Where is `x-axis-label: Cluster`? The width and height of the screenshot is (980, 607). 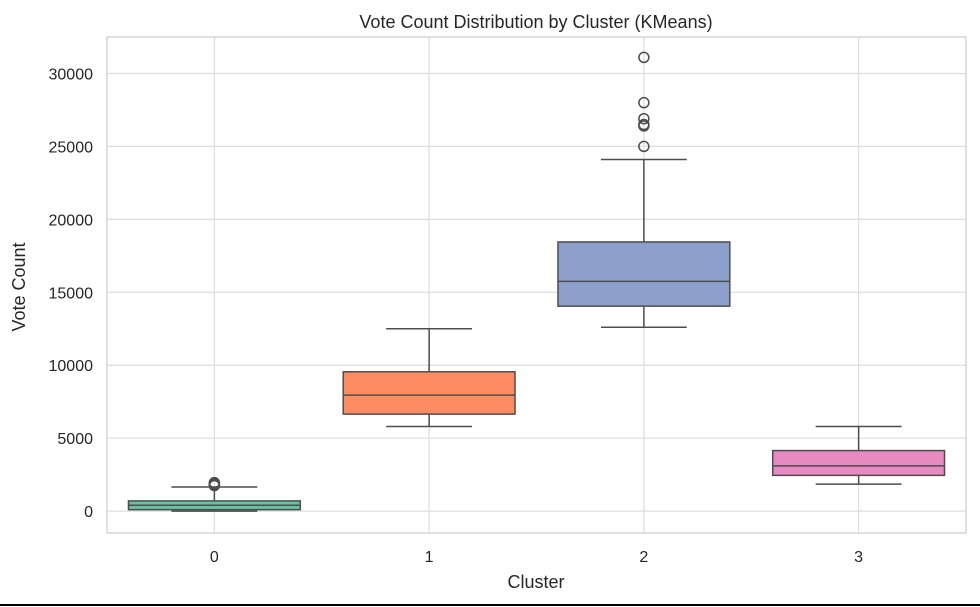 x-axis-label: Cluster is located at coordinates (535, 582).